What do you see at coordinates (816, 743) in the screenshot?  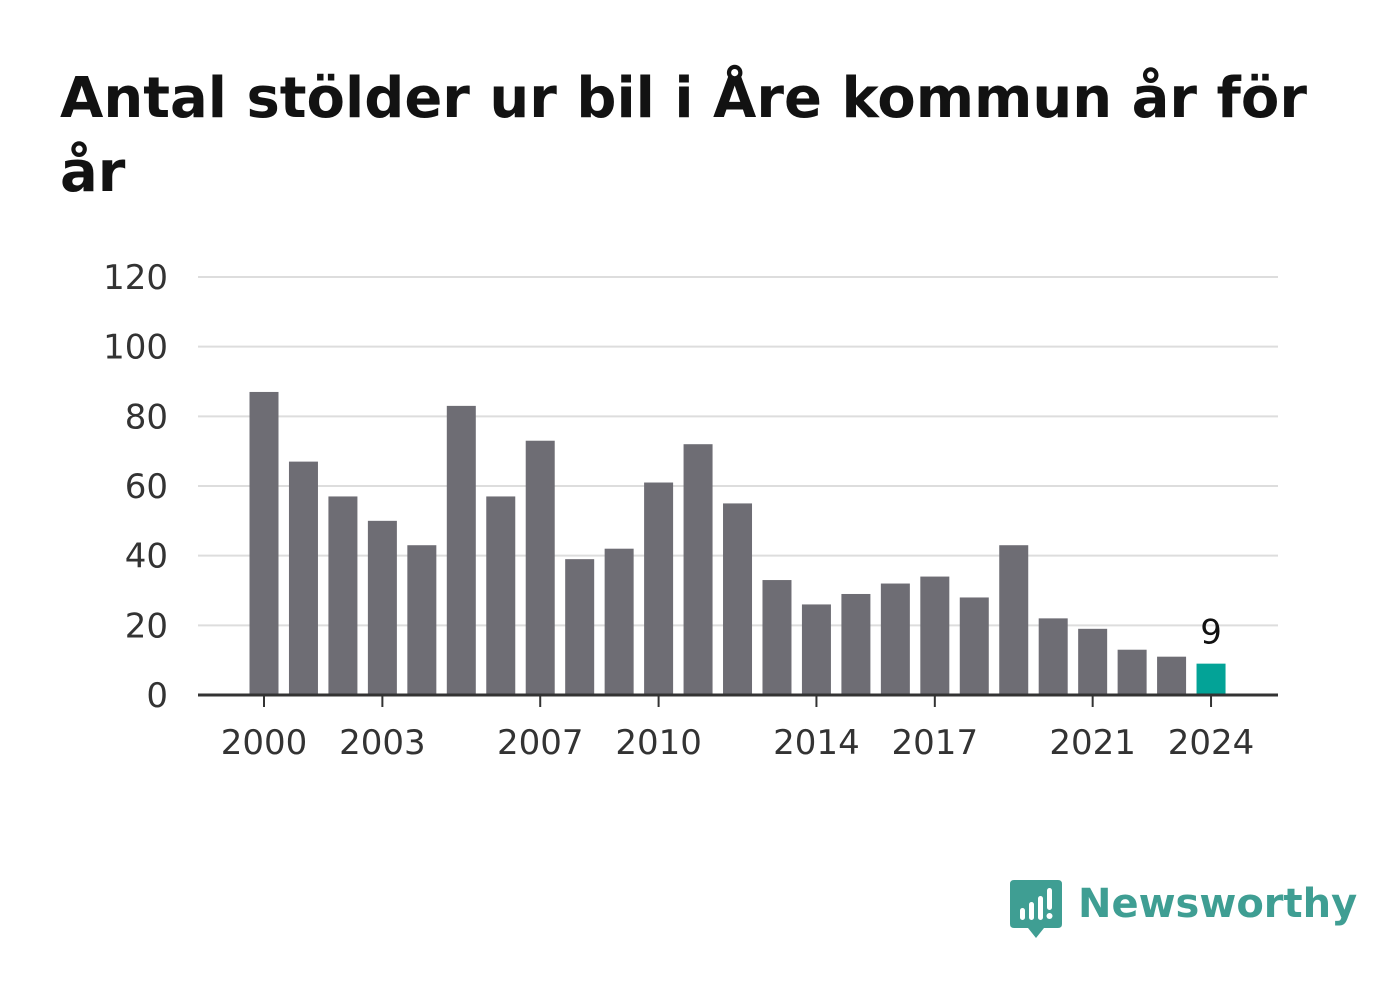 I see `x-tick-label: 2014` at bounding box center [816, 743].